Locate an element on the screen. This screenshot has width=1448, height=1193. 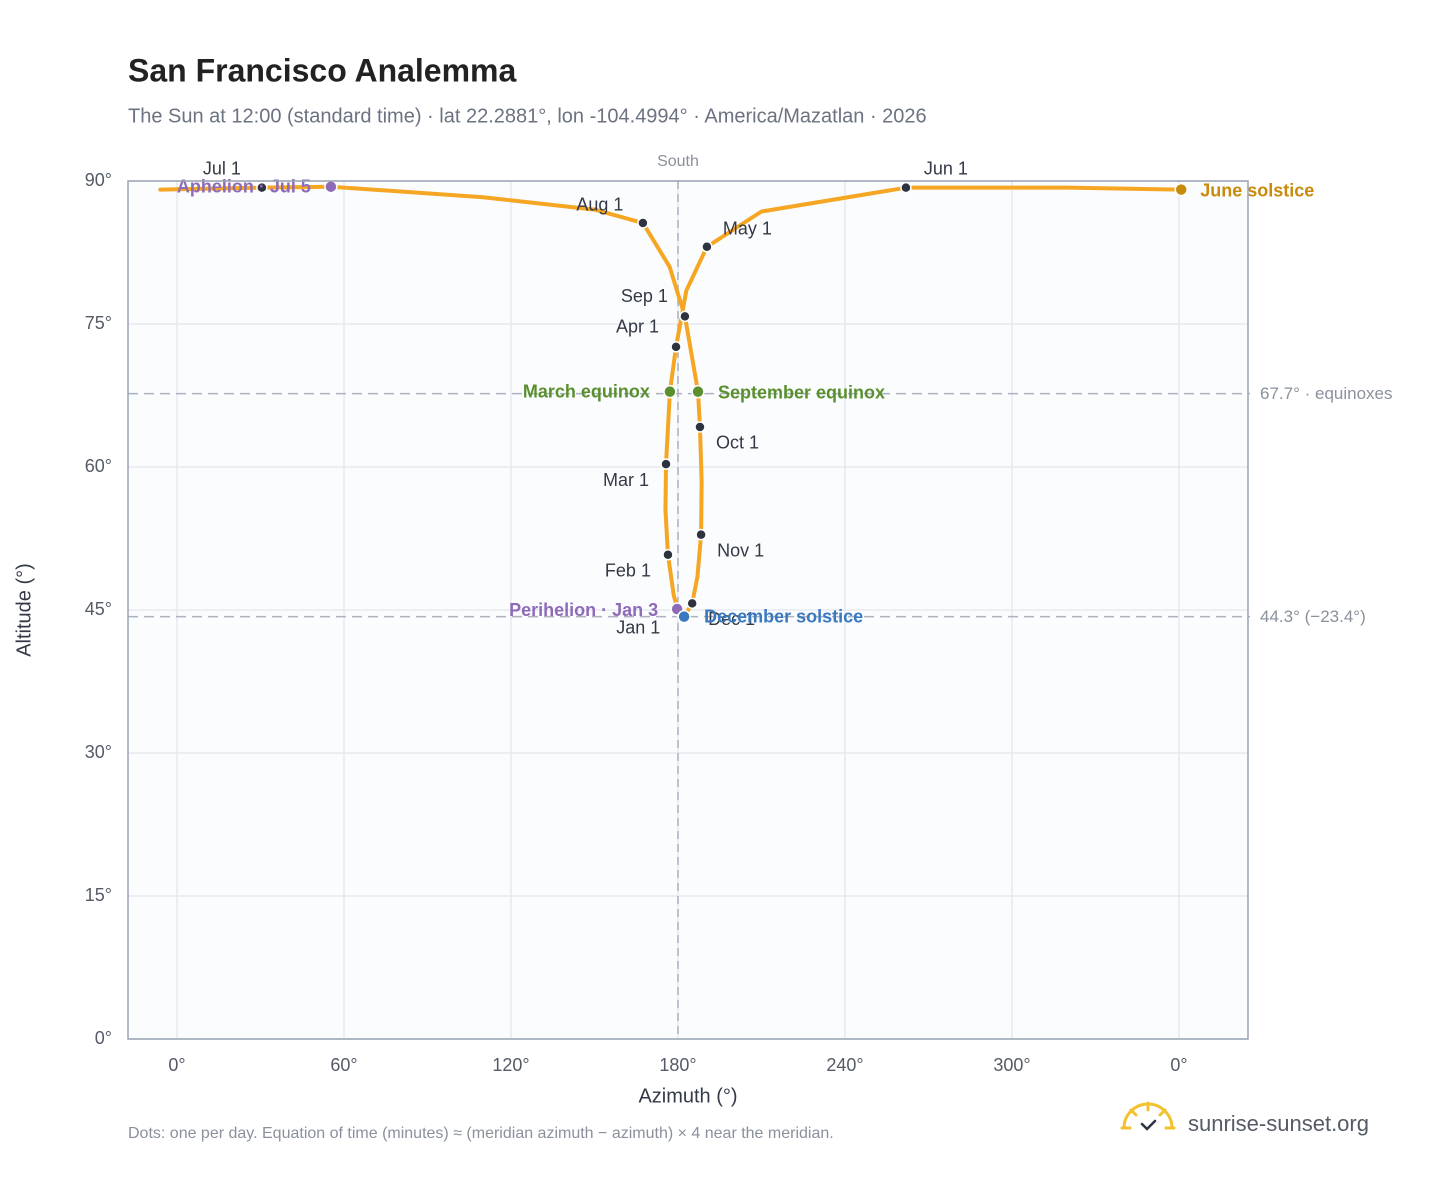
point-label: Jul 1 is located at coordinates (222, 168).